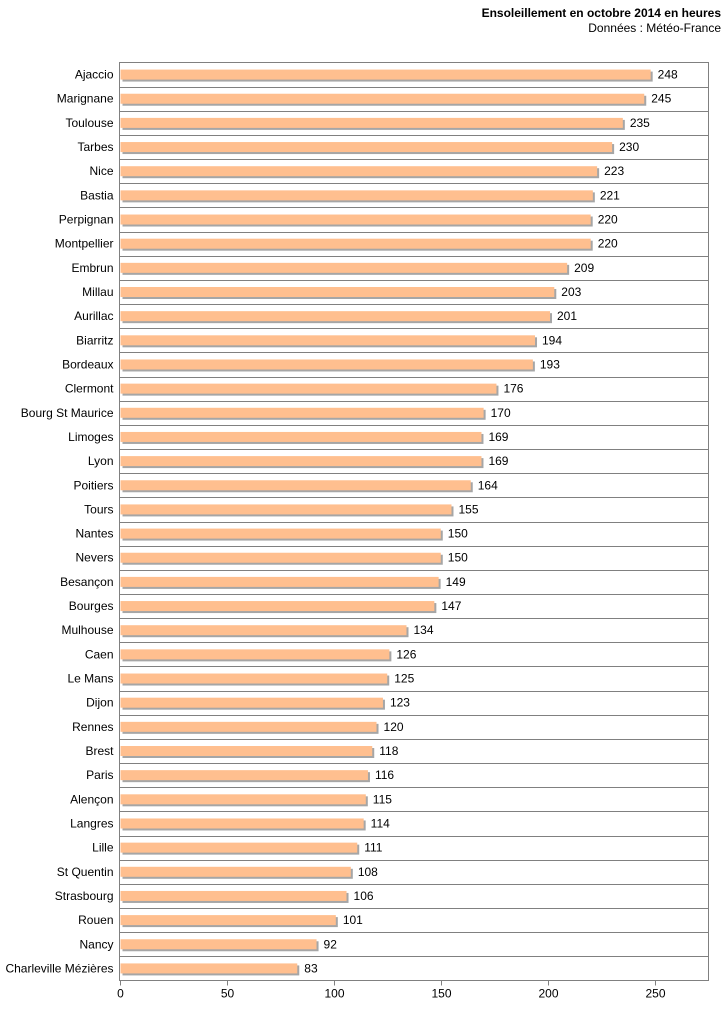 This screenshot has width=727, height=1012. What do you see at coordinates (85, 99) in the screenshot?
I see `category-label: Marignane` at bounding box center [85, 99].